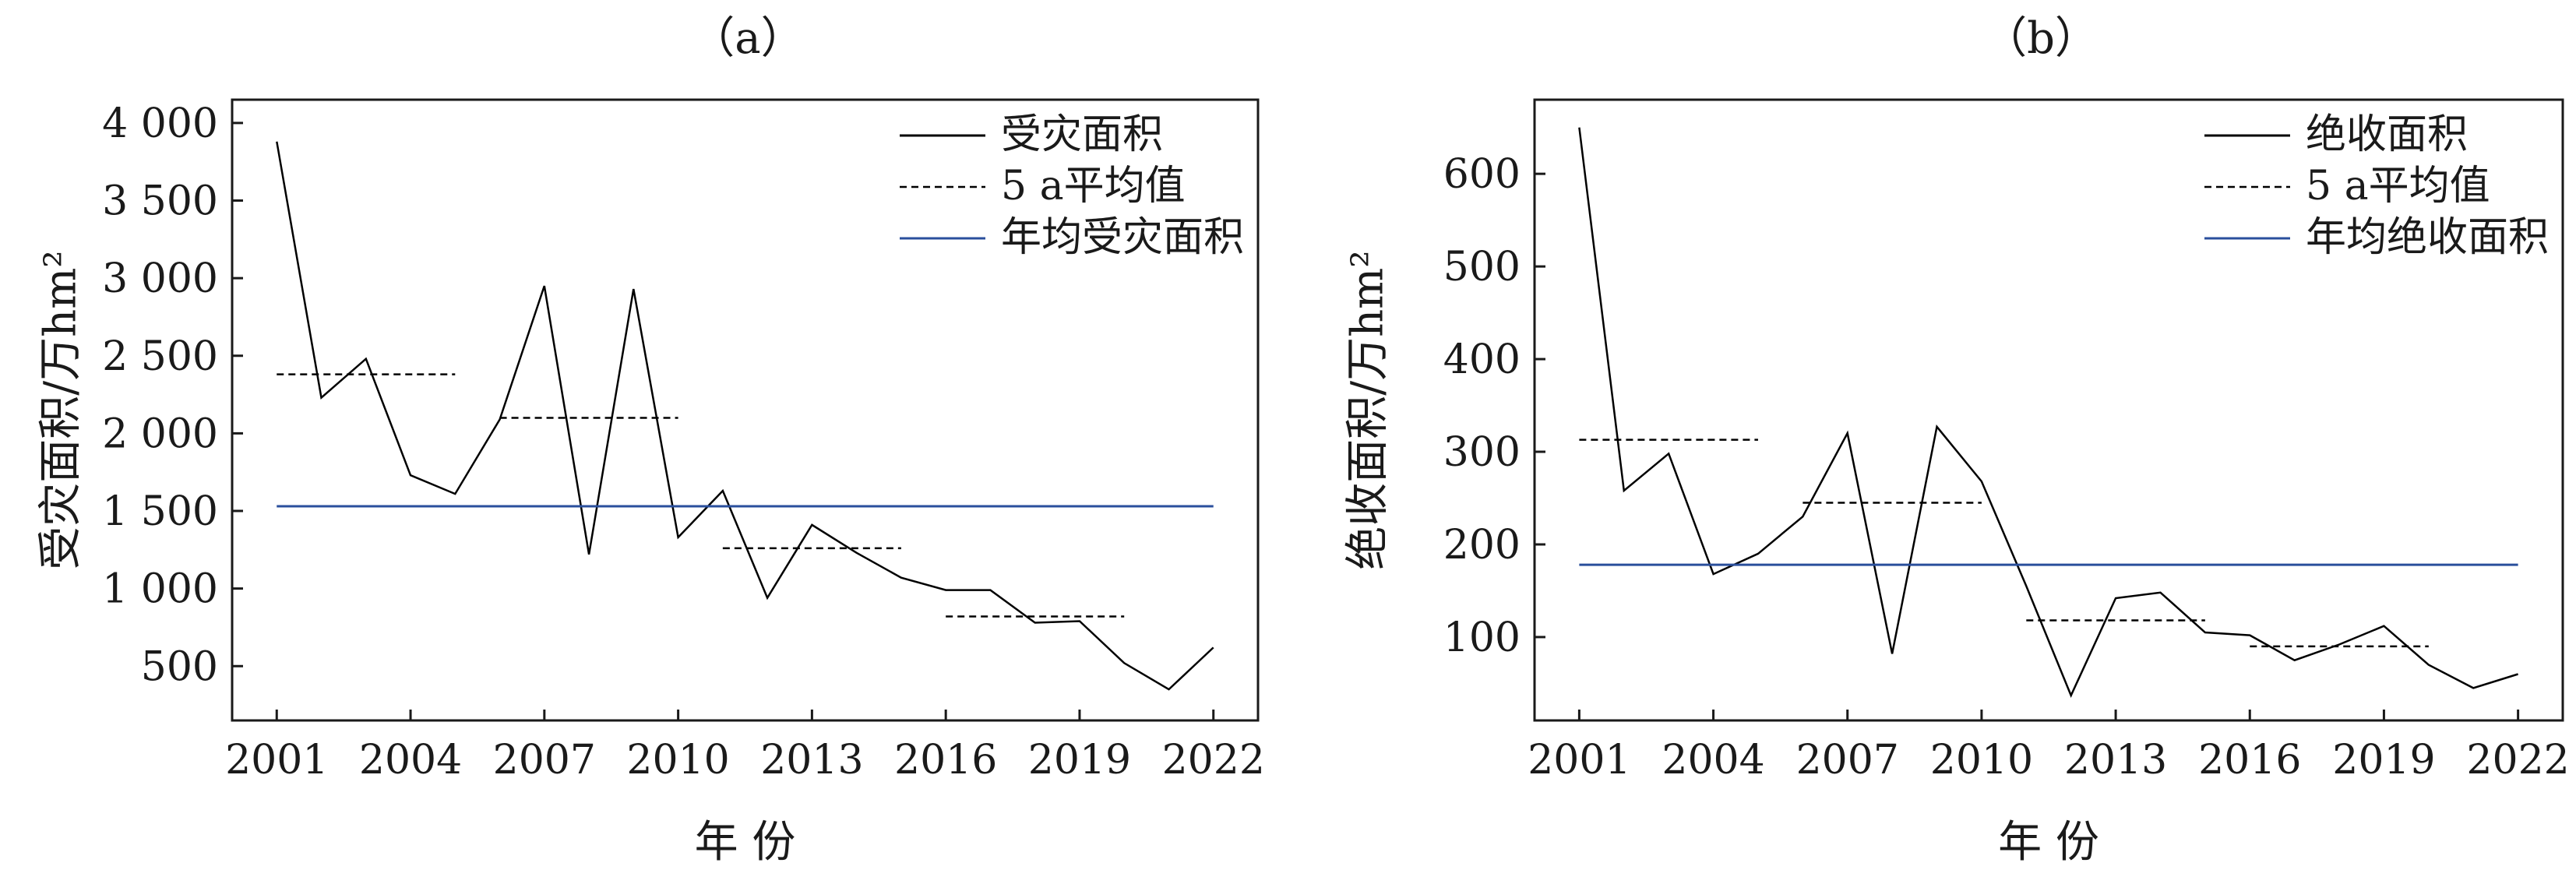 The width and height of the screenshot is (2576, 877). What do you see at coordinates (2387, 134) in the screenshot?
I see `legend-label: 绝收面积` at bounding box center [2387, 134].